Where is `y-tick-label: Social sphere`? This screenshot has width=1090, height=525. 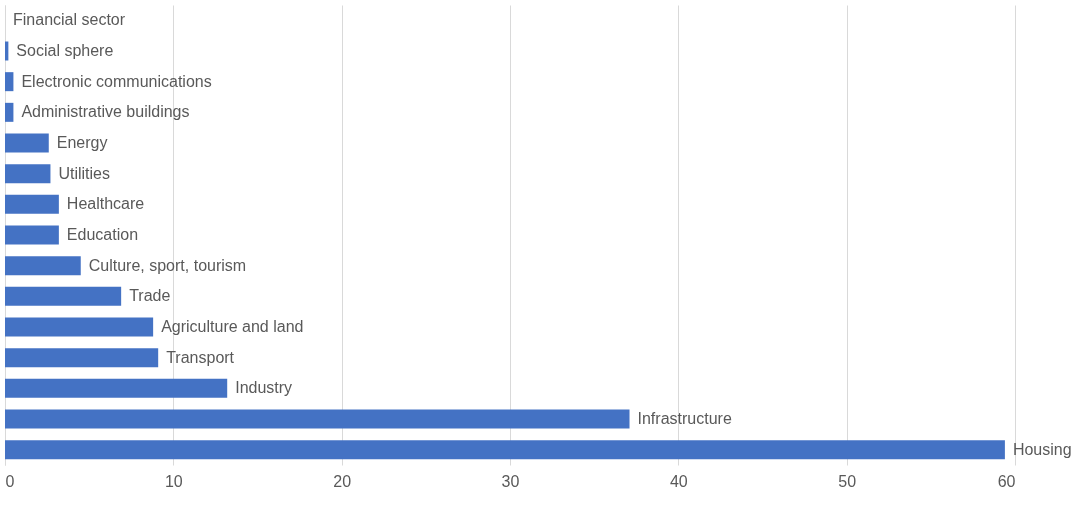
y-tick-label: Social sphere is located at coordinates (65, 50).